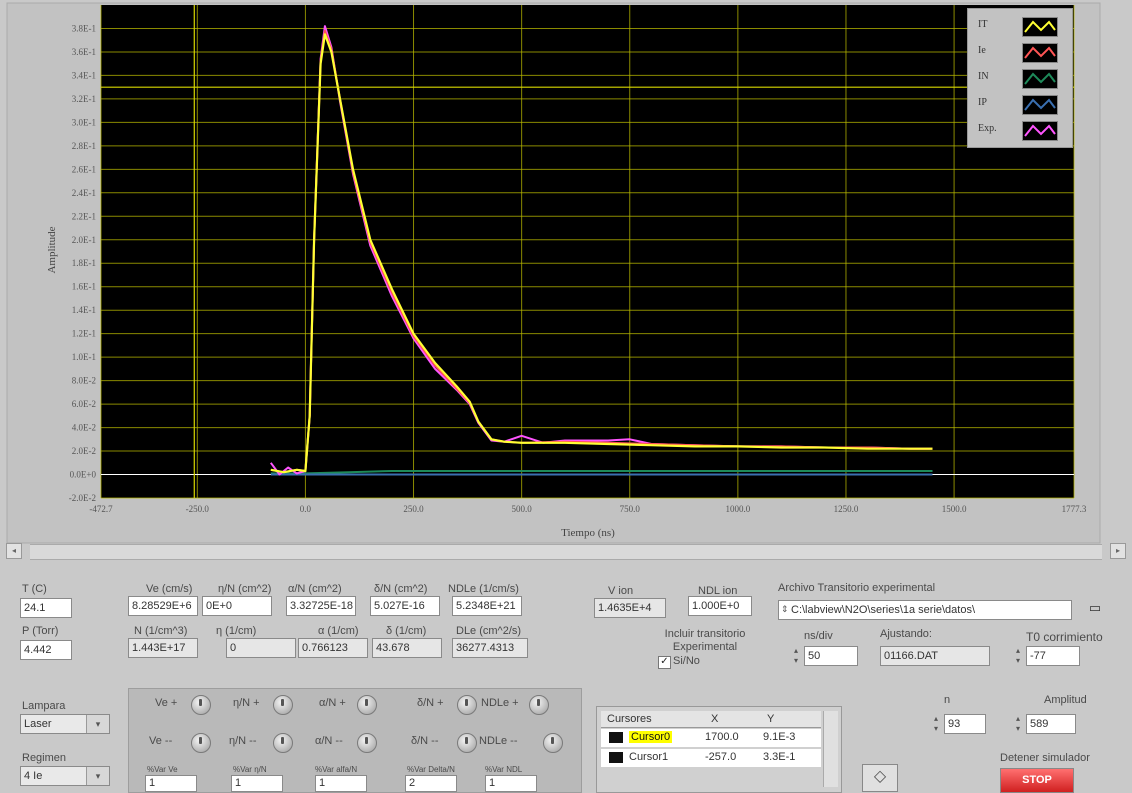 This screenshot has height=793, width=1132. Describe the element at coordinates (201, 743) in the screenshot. I see `ve-minus-knob` at that location.